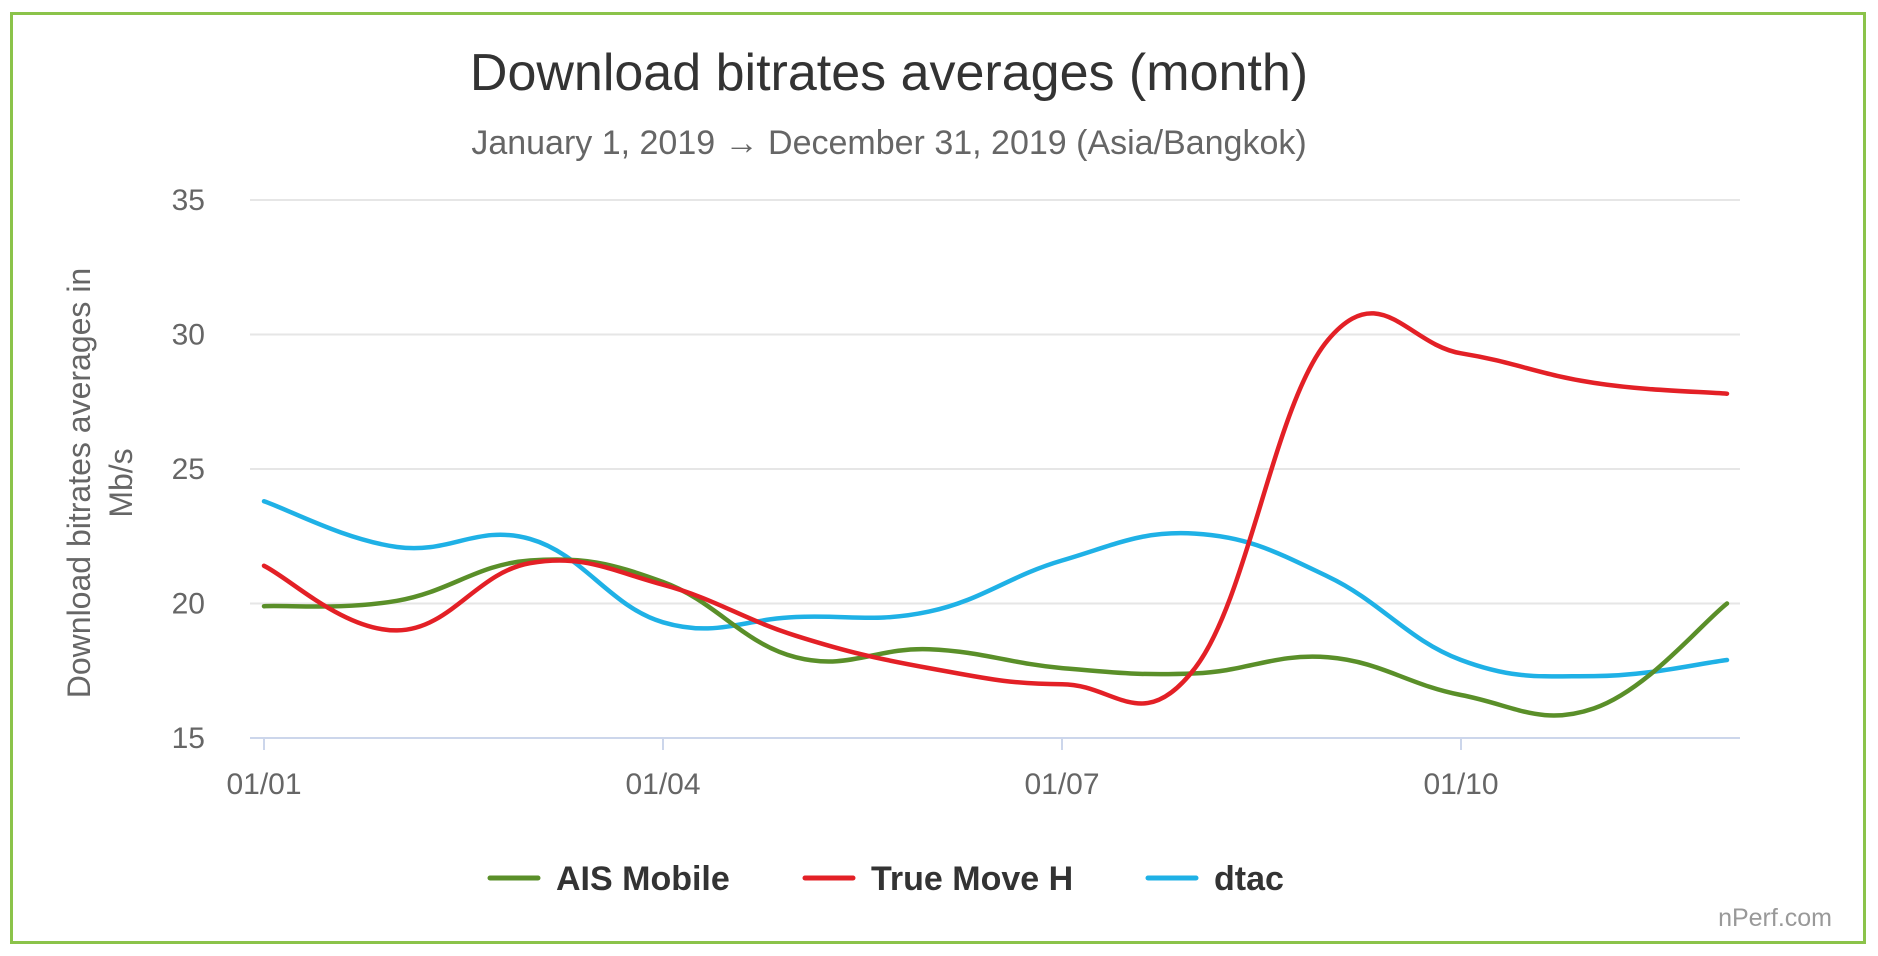 This screenshot has width=1878, height=956. What do you see at coordinates (188, 200) in the screenshot?
I see `y-tick-label: 35` at bounding box center [188, 200].